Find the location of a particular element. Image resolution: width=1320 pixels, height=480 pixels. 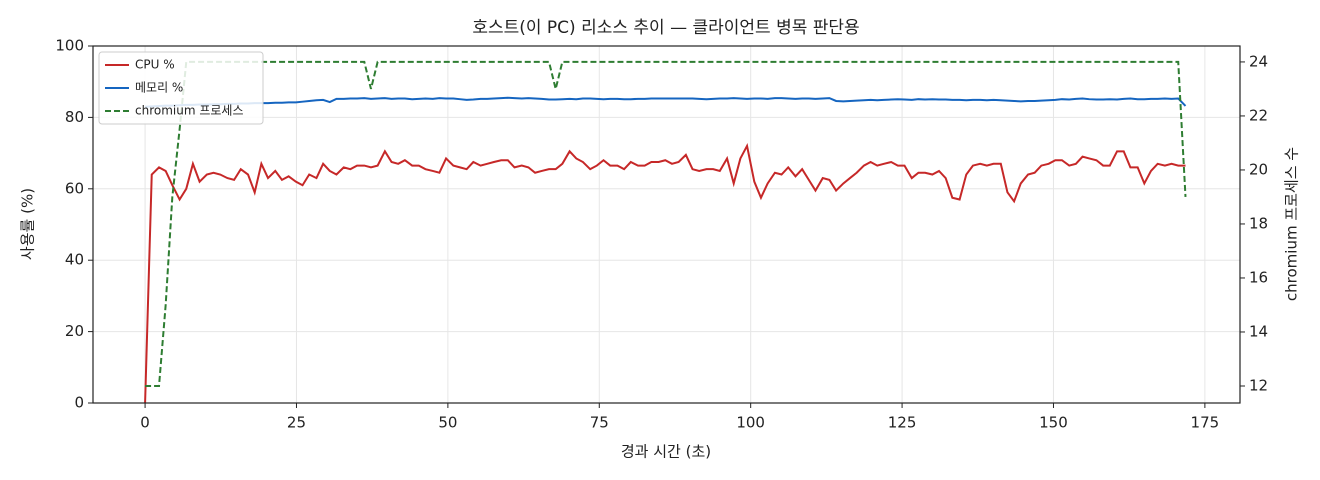

y2-tick-label: 14 is located at coordinates (1258, 331).